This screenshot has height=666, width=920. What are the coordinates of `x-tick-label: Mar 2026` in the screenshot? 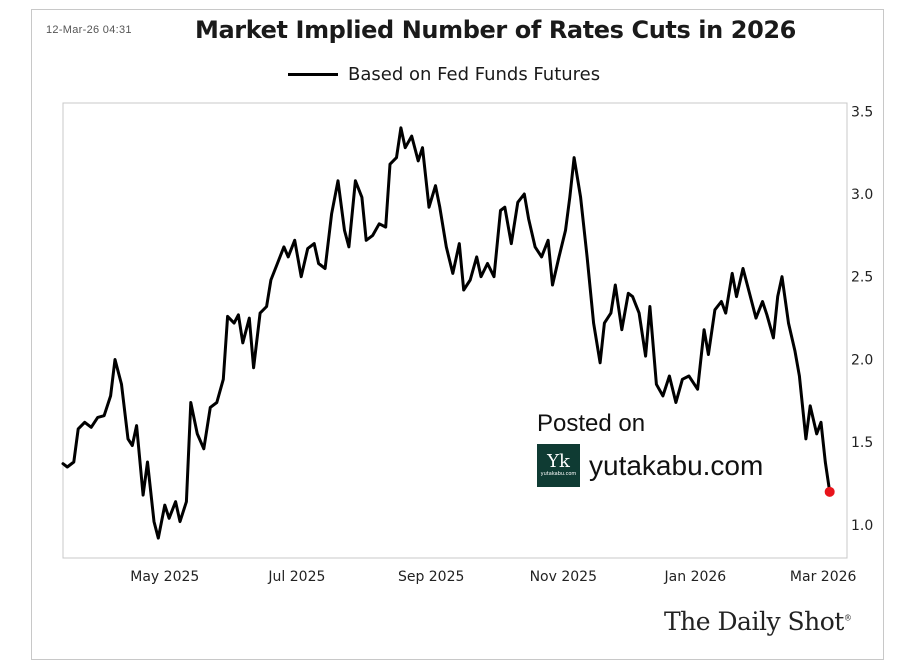 It's located at (823, 577).